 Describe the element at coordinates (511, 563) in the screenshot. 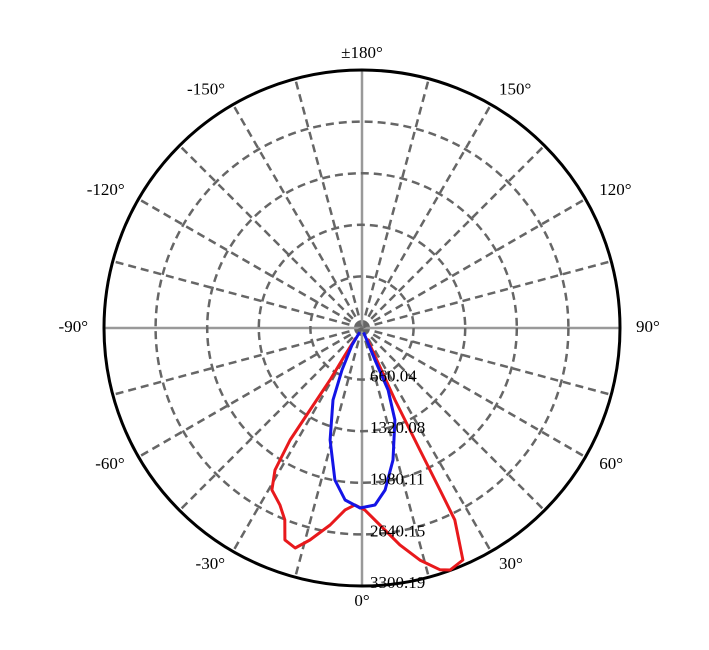

I see `angle-tick-label: 30°` at that location.